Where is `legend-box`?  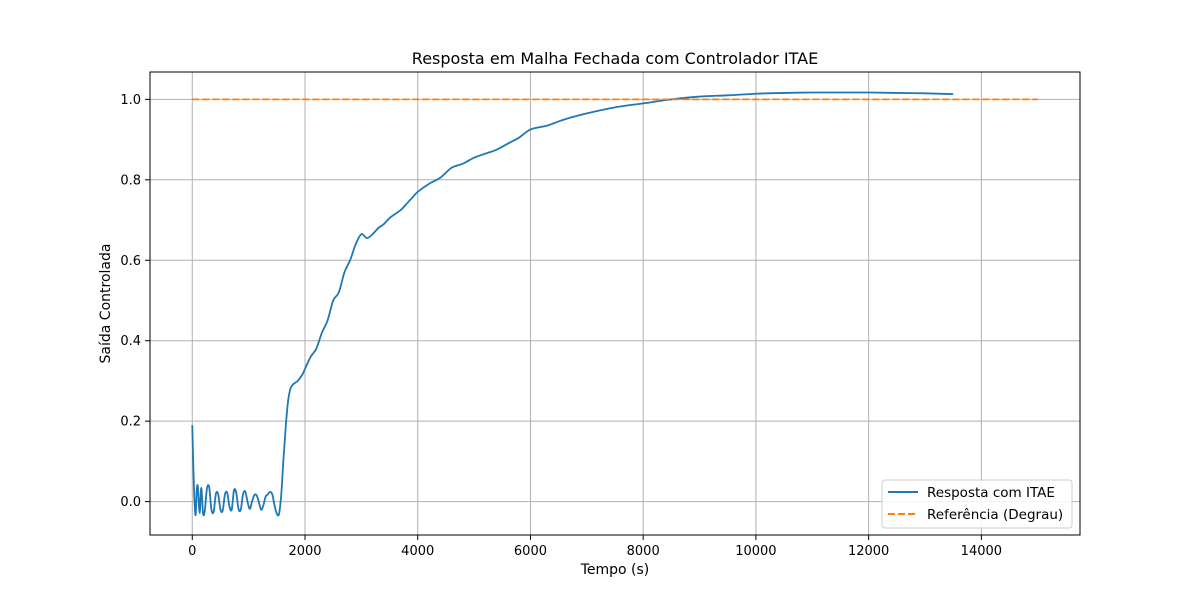
legend-box is located at coordinates (977, 504).